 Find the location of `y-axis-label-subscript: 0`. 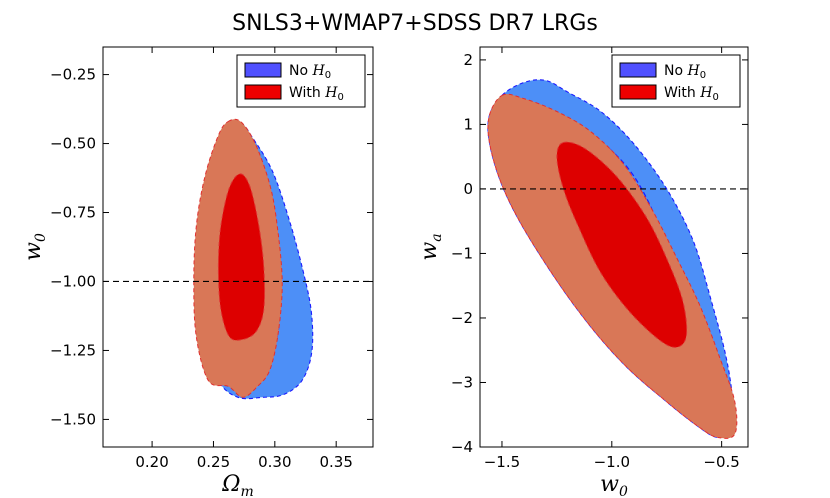

y-axis-label-subscript: 0 is located at coordinates (41, 237).